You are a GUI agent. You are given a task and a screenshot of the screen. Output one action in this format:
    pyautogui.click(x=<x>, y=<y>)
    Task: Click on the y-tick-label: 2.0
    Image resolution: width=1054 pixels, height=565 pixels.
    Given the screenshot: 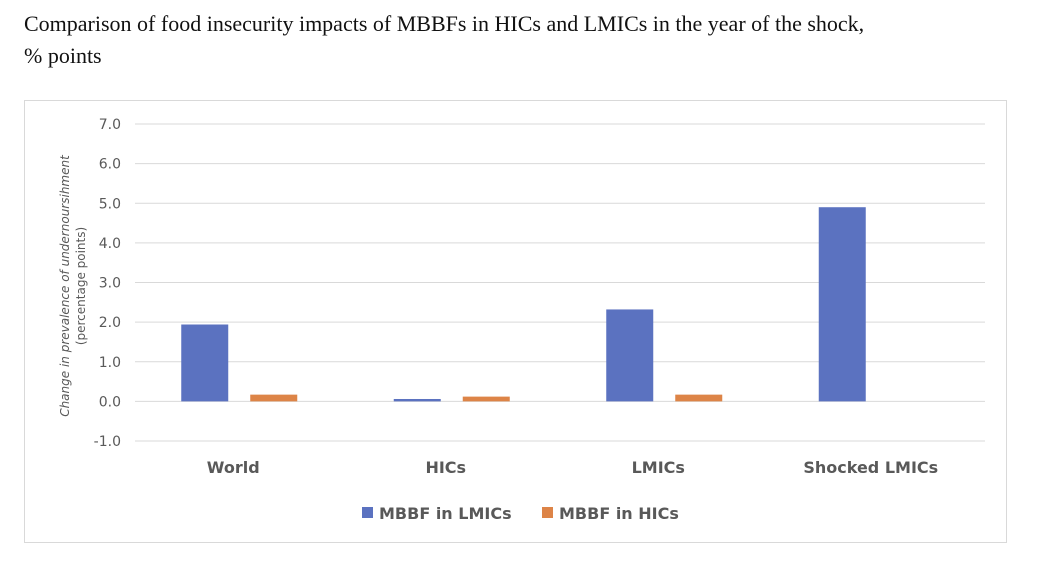 What is the action you would take?
    pyautogui.click(x=110, y=323)
    